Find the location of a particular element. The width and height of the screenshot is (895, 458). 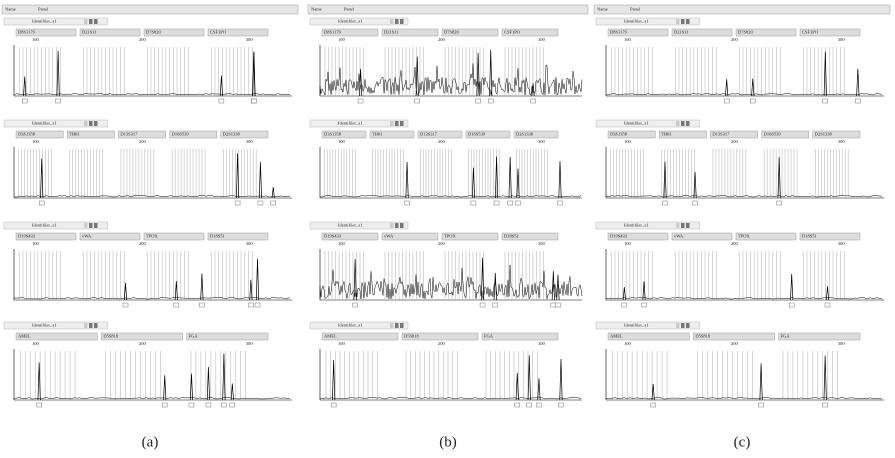

panel-caption: (c) is located at coordinates (742, 442).